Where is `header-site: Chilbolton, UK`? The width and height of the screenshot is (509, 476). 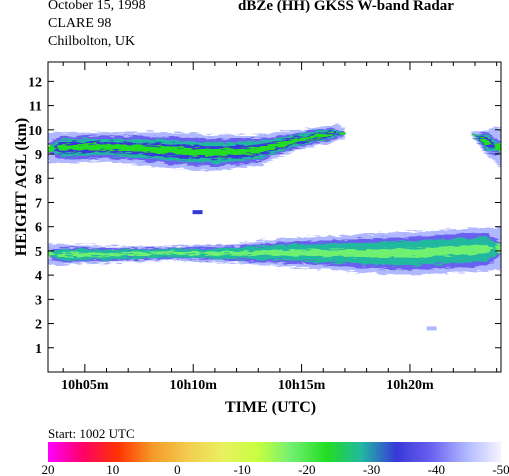 header-site: Chilbolton, UK is located at coordinates (92, 41).